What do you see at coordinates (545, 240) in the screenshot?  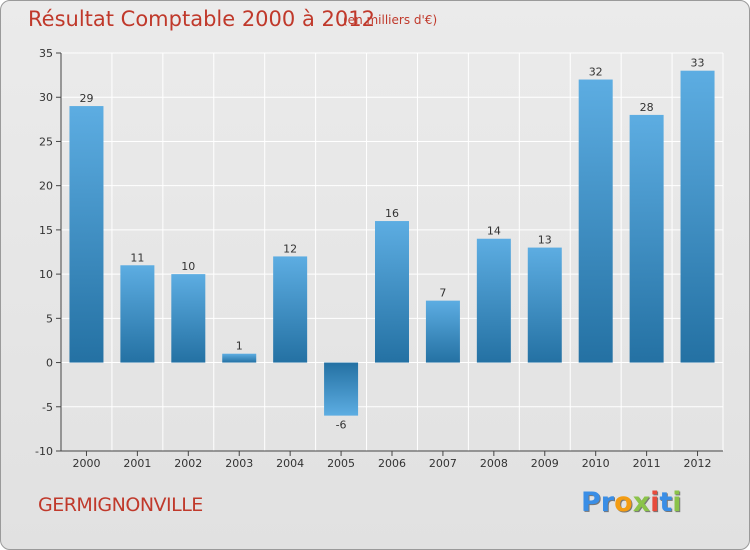 I see `data-label: 13` at bounding box center [545, 240].